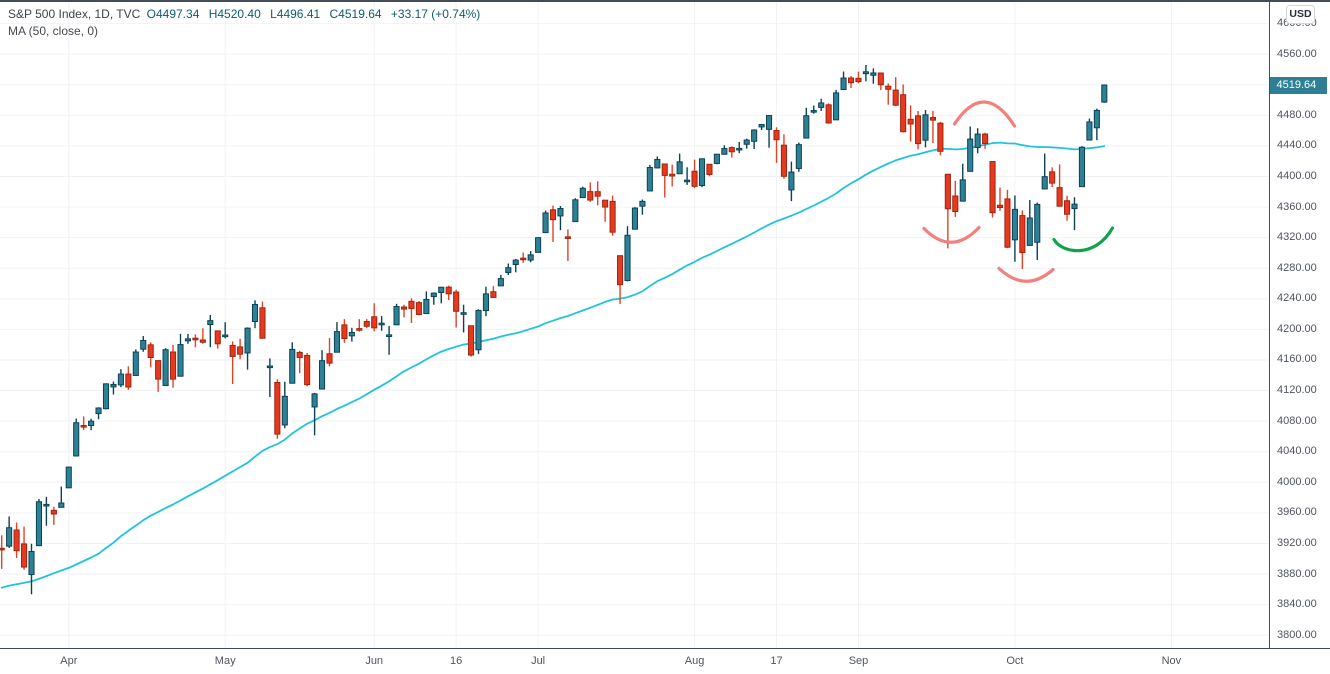 The image size is (1330, 674). Describe the element at coordinates (355, 14) in the screenshot. I see `legend-close: C4519.64` at that location.